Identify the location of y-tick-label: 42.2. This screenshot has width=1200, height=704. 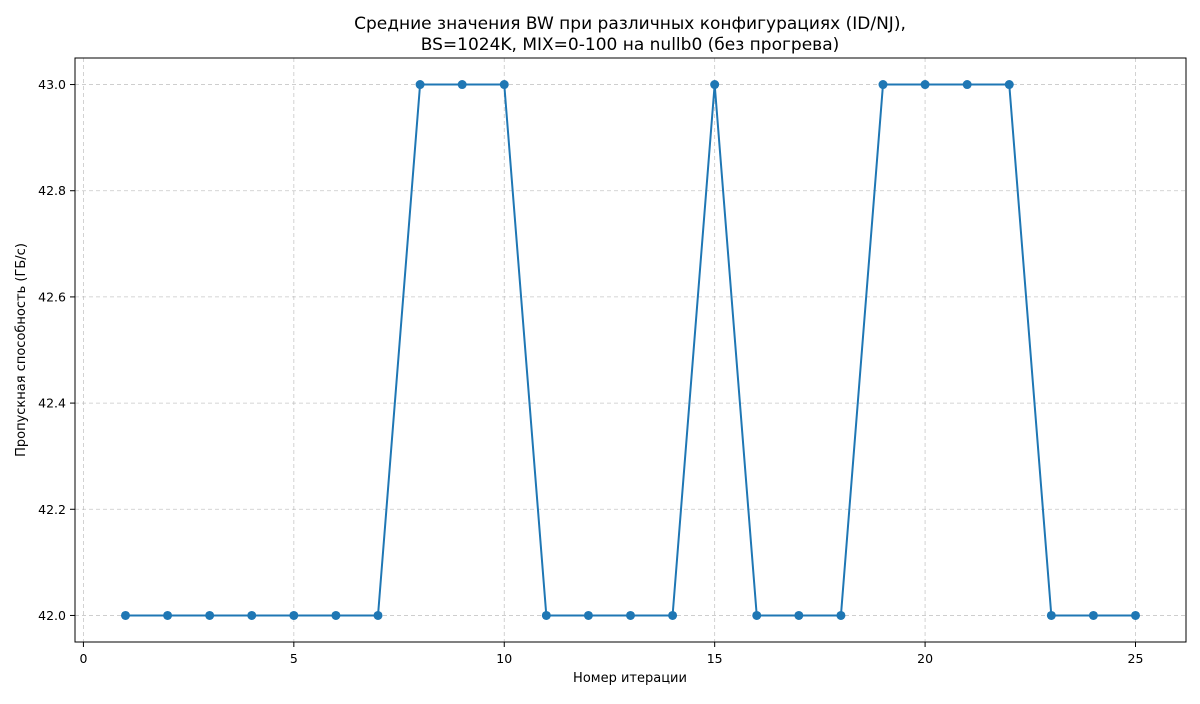
(52, 509).